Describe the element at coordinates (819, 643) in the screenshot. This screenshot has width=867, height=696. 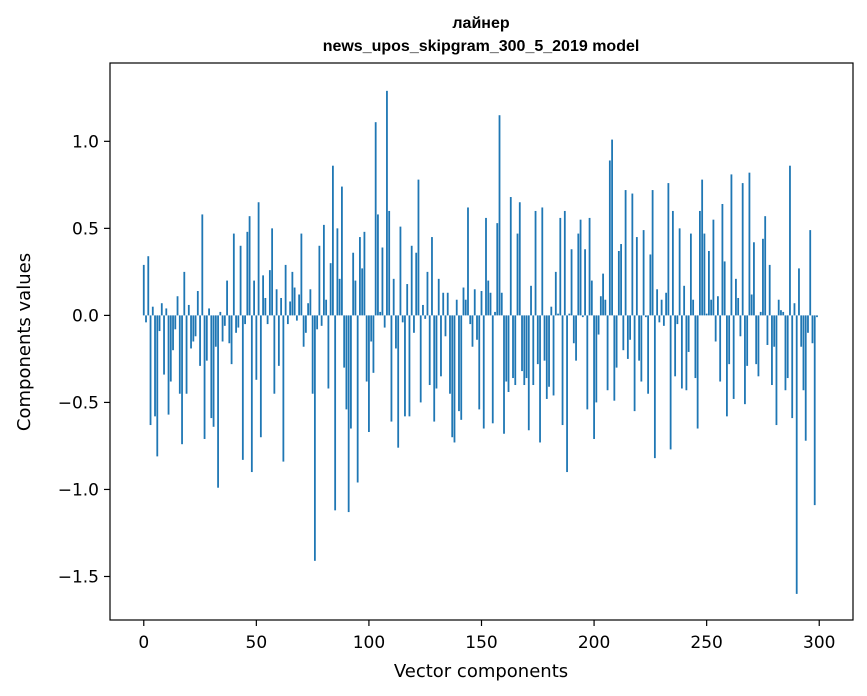
I see `x-tick-label: 300` at that location.